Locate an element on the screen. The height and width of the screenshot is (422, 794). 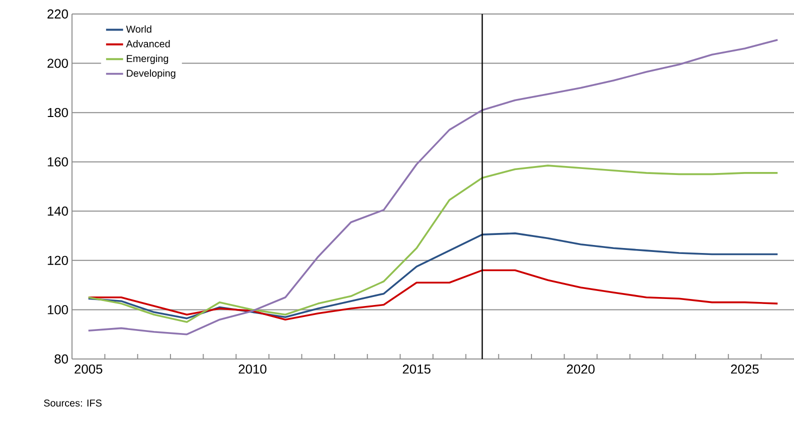
x-tick-label: 2005 is located at coordinates (88, 369).